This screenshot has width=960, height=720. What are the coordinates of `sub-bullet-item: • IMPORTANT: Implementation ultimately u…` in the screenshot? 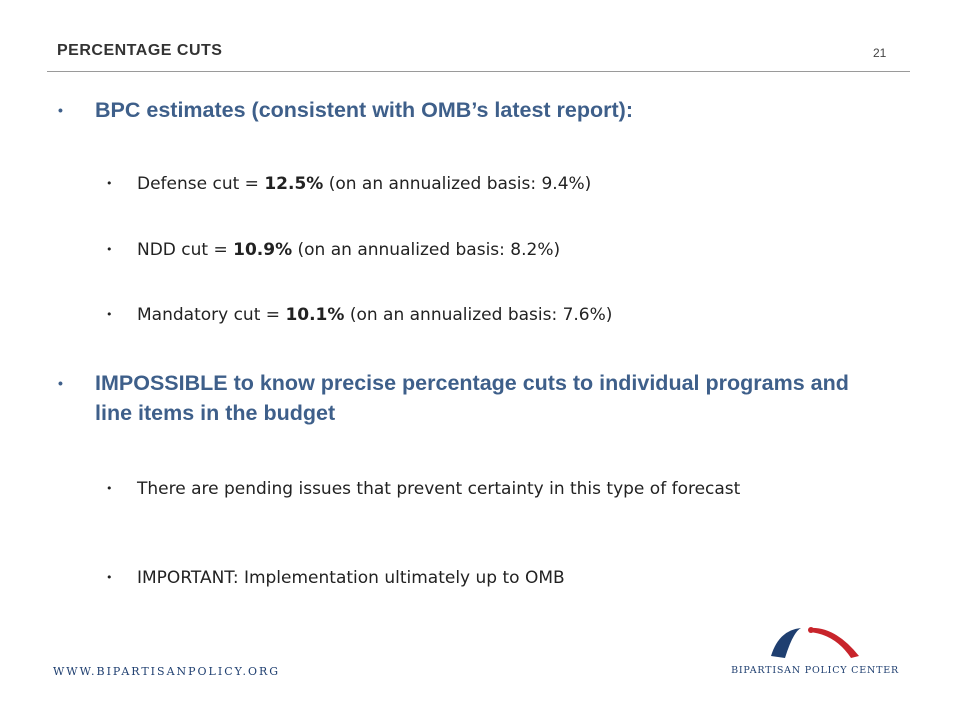 It's located at (486, 578).